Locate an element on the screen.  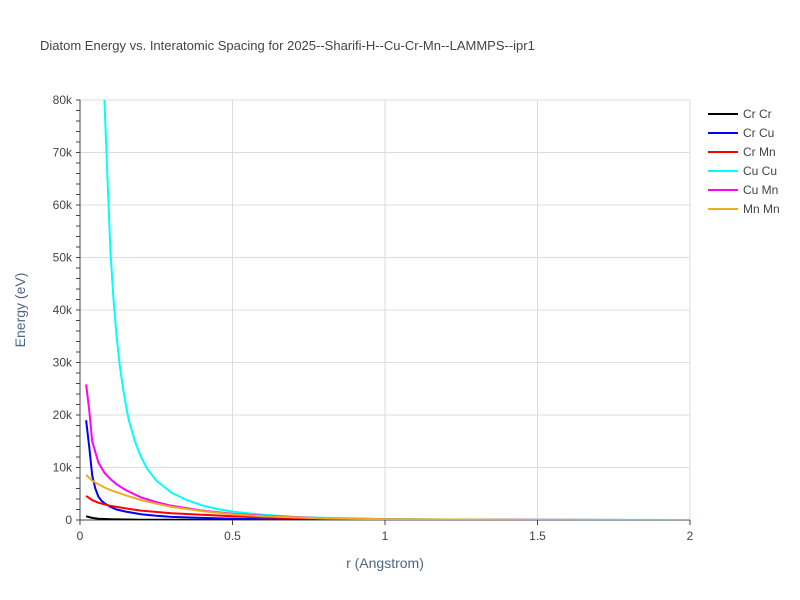
legend-label-cr-cu: Cr Cu is located at coordinates (758, 133).